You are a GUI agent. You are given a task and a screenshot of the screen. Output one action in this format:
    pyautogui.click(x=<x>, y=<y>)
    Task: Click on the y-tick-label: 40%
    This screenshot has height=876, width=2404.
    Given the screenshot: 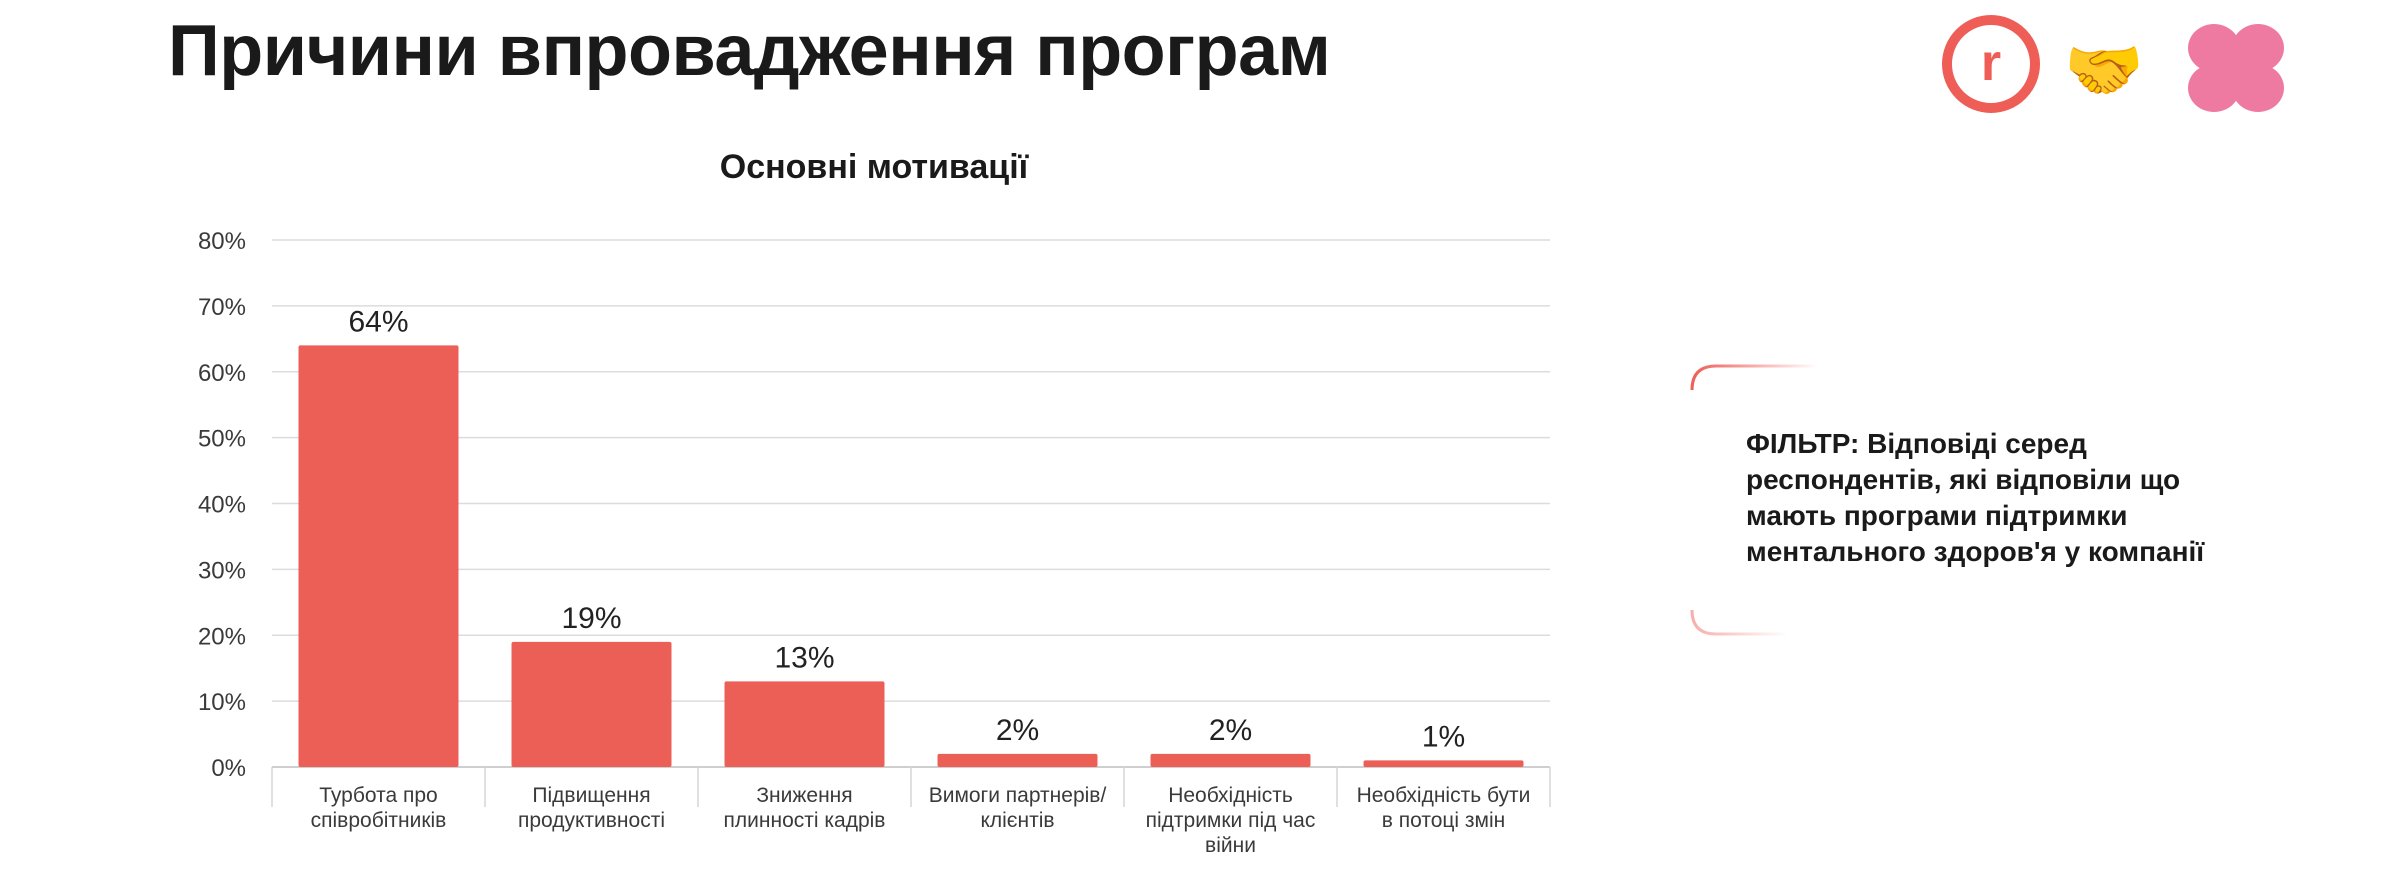 What is the action you would take?
    pyautogui.click(x=222, y=505)
    